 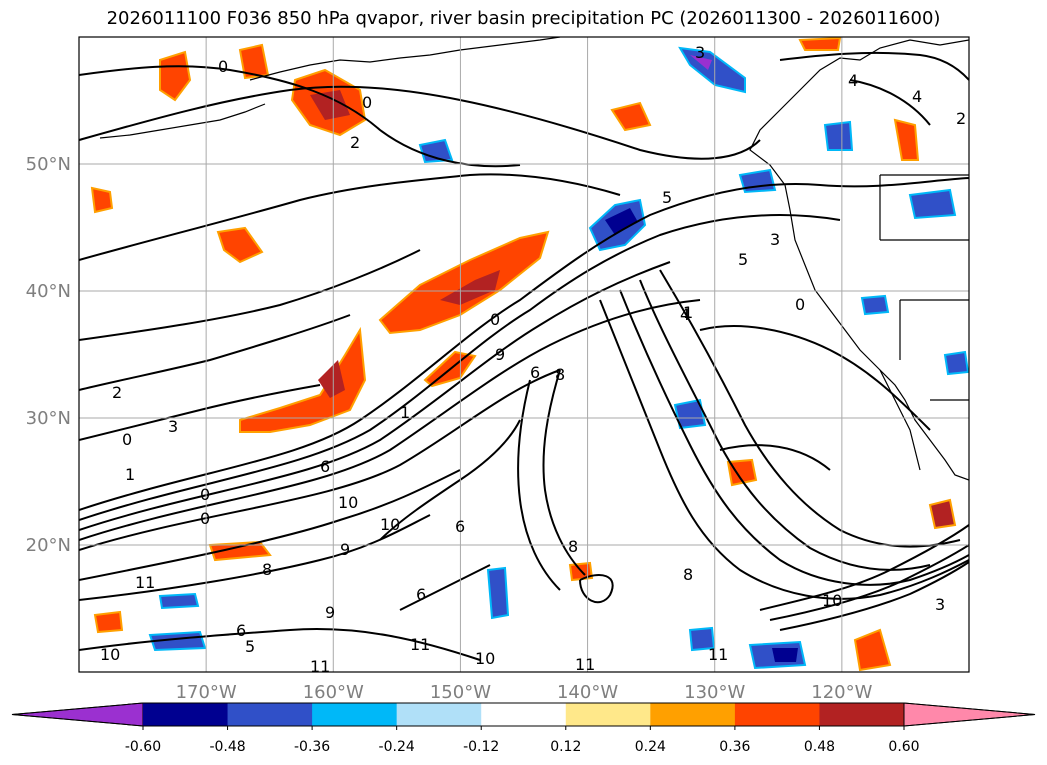 I want to click on colorbar-tick-label: -0.12, so click(x=481, y=747).